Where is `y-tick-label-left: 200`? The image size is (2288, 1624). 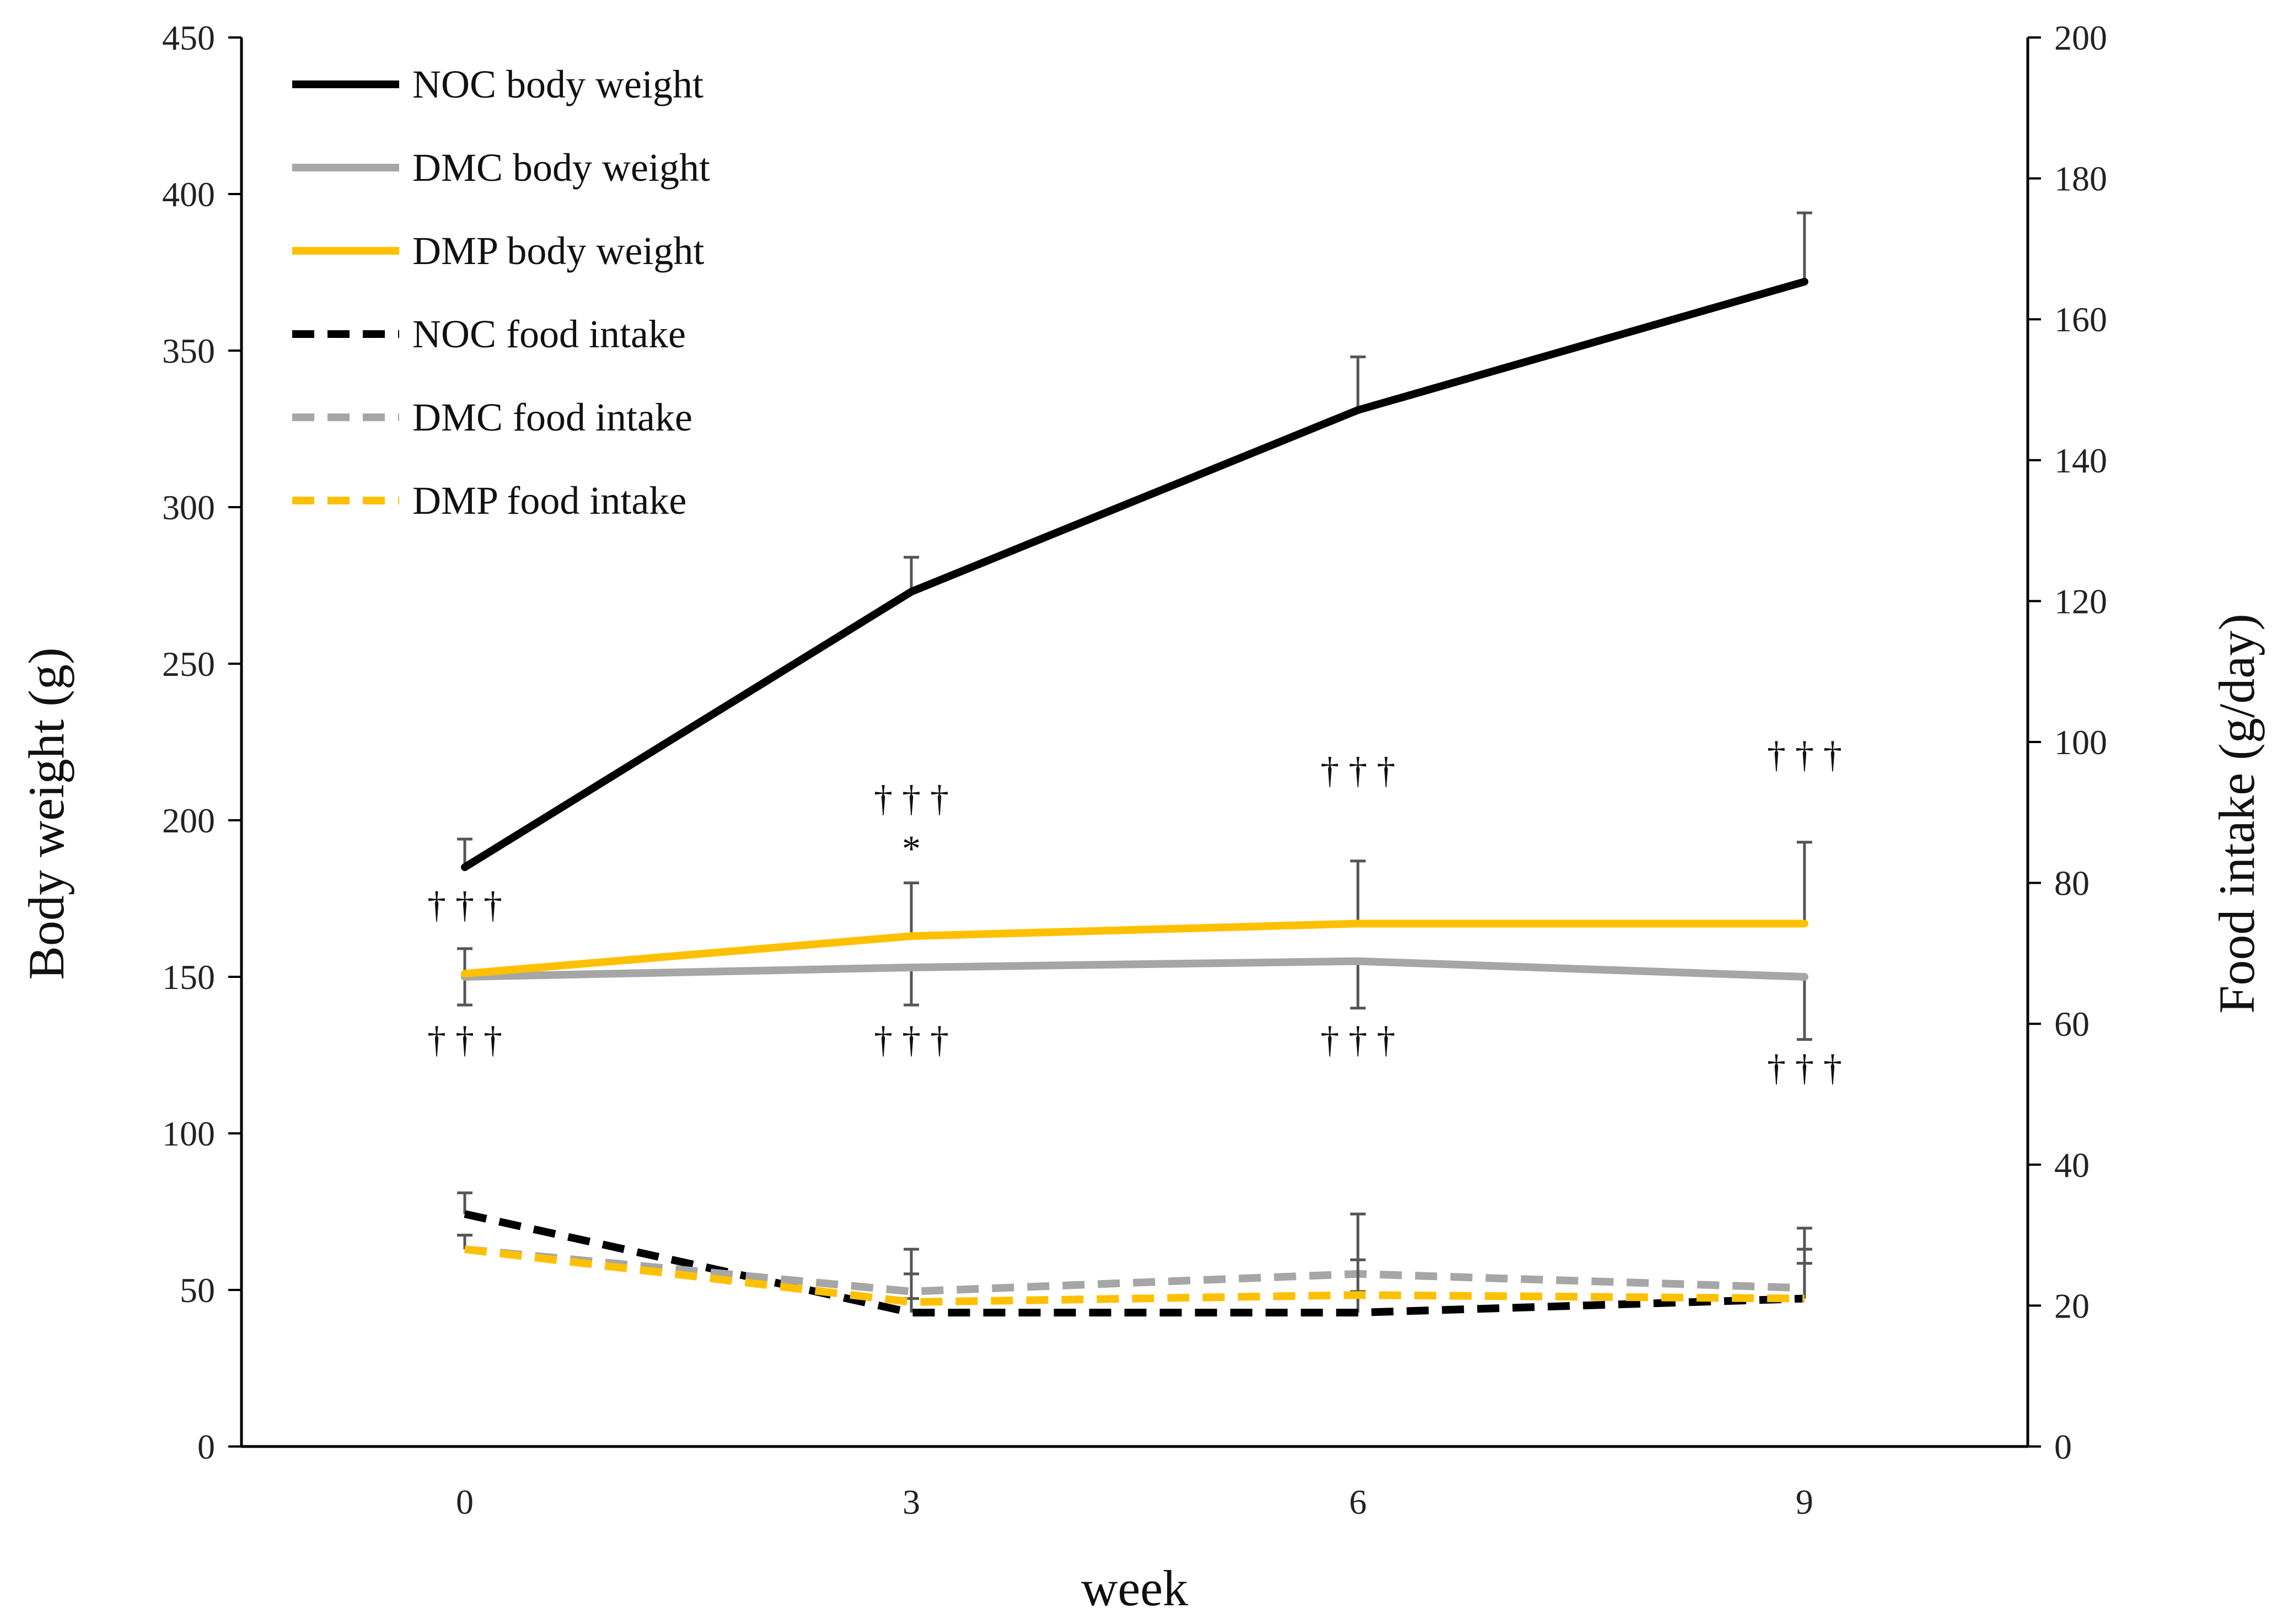
y-tick-label-left: 200 is located at coordinates (188, 821).